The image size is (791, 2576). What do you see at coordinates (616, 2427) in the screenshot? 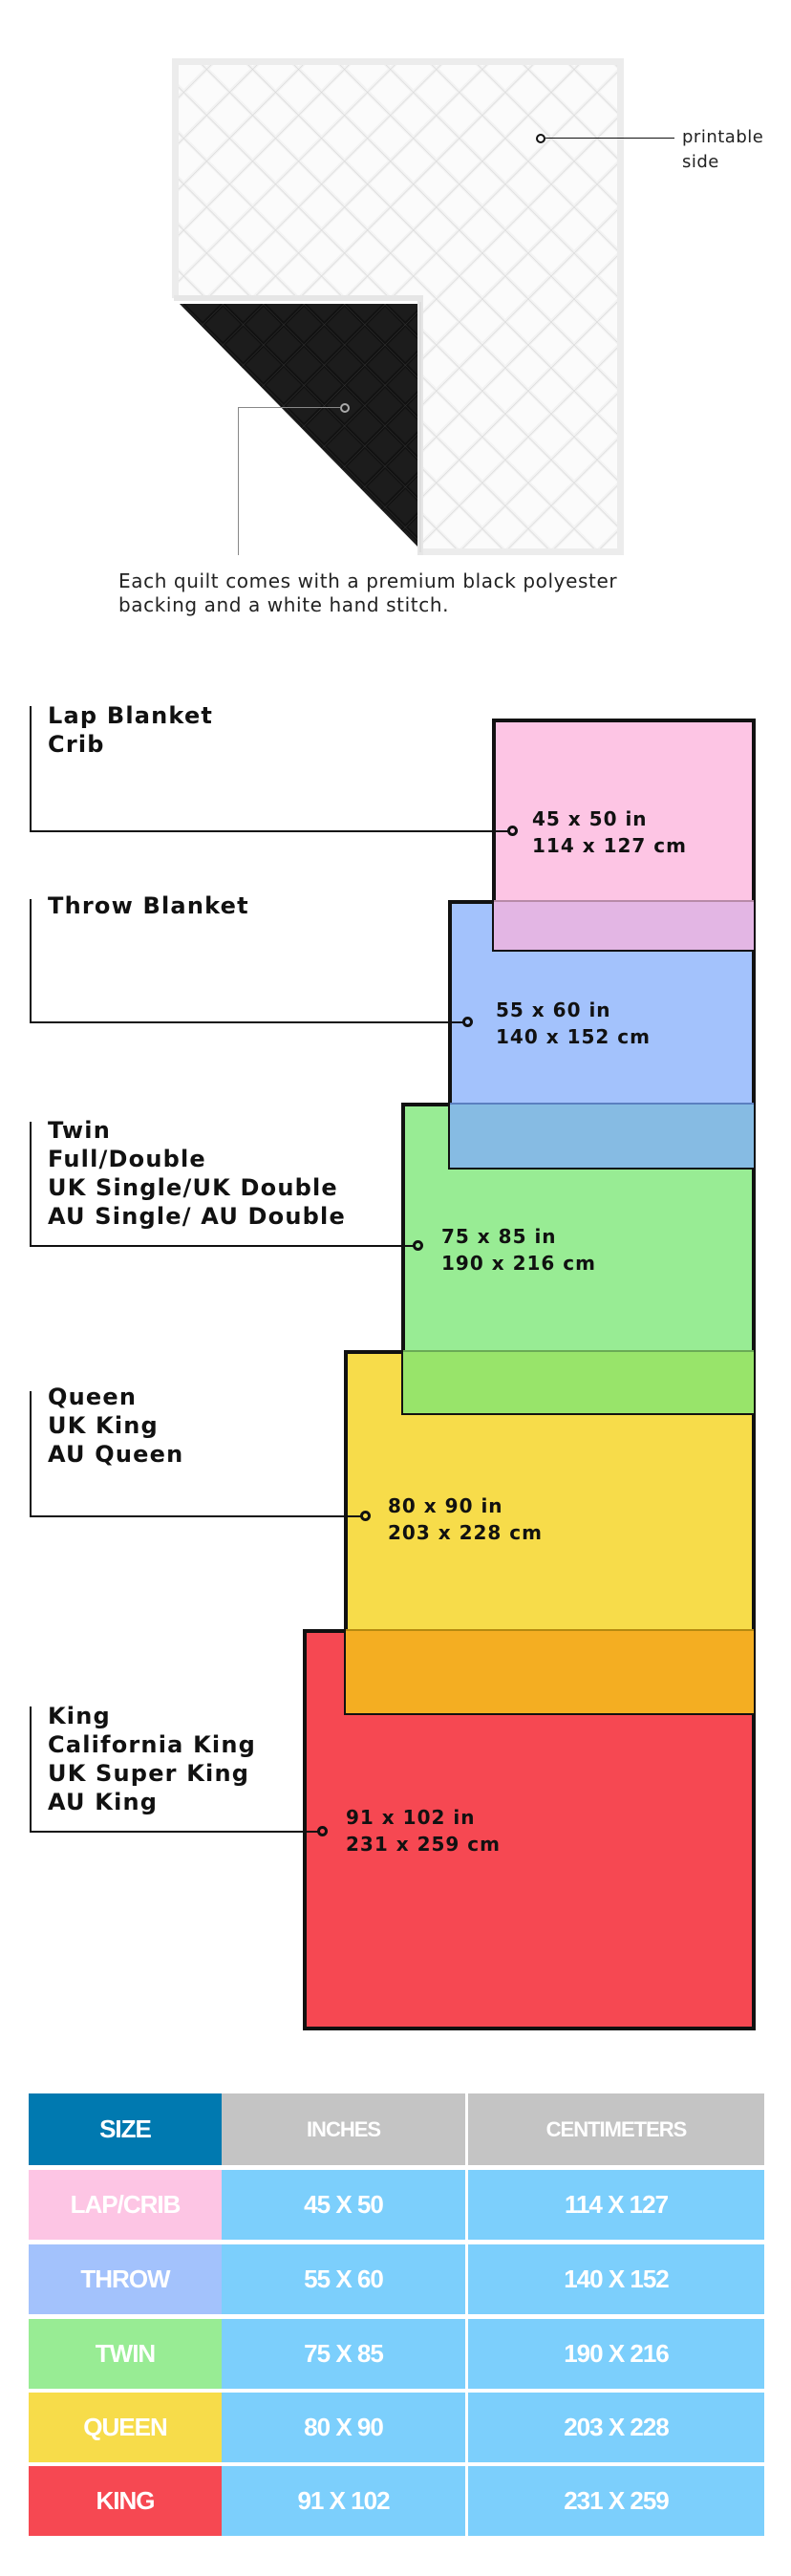
I see `cm-cell: 203 X 228` at bounding box center [616, 2427].